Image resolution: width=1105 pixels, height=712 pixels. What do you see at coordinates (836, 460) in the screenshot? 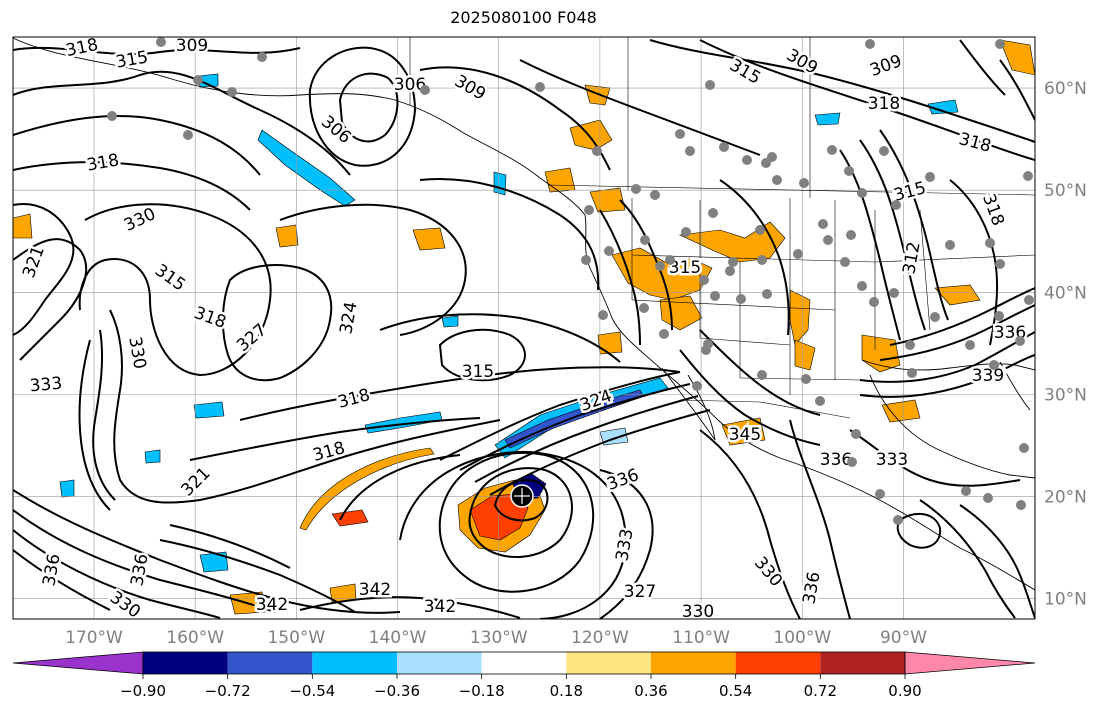
I see `contour-label: 336` at bounding box center [836, 460].